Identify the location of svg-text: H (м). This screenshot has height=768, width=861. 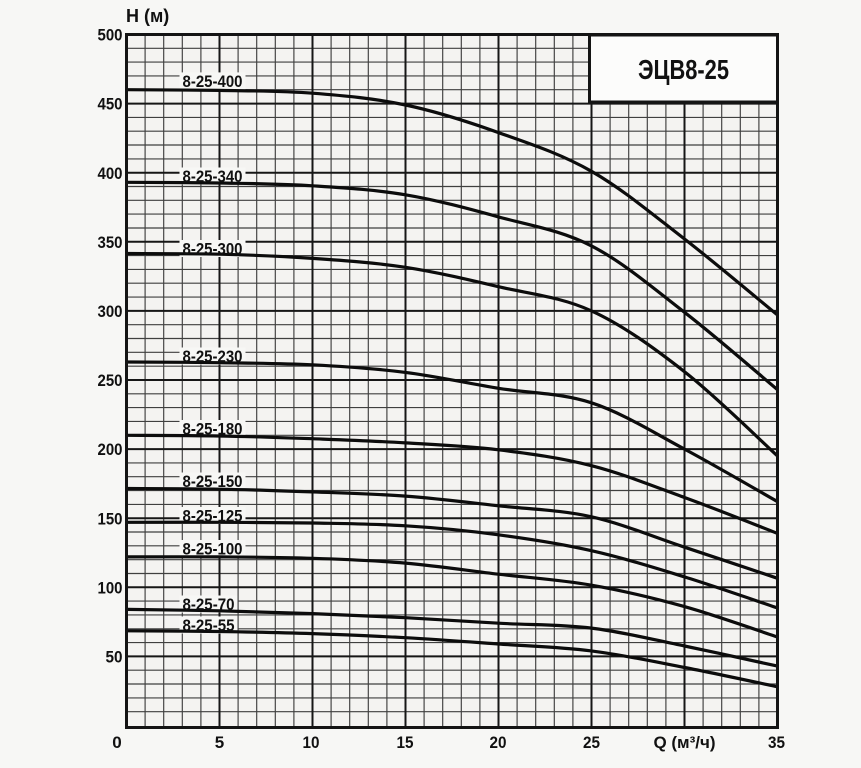
(147, 16).